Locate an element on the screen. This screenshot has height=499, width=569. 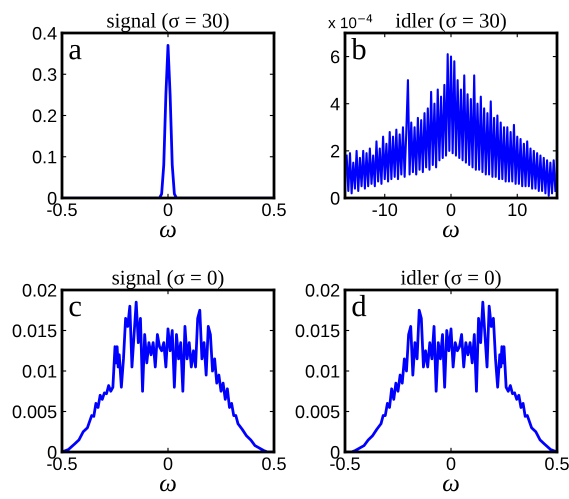
x-tick-label: -10 is located at coordinates (385, 209).